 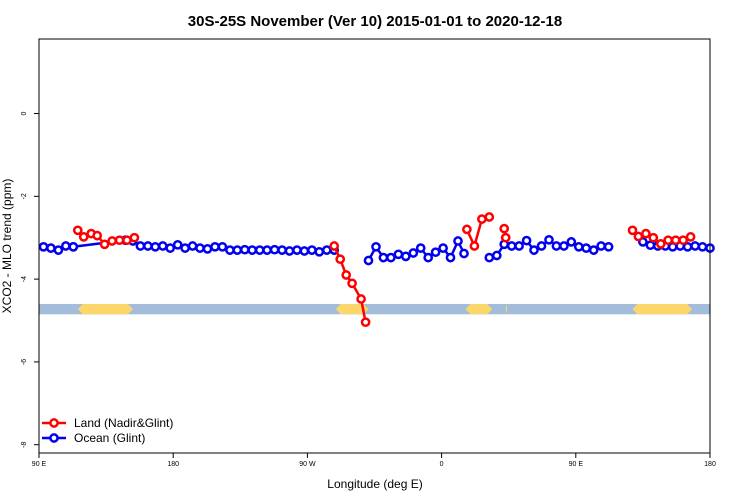 I want to click on legend: Land (Nadir&Glint) Ocean (Glint), so click(x=107, y=430).